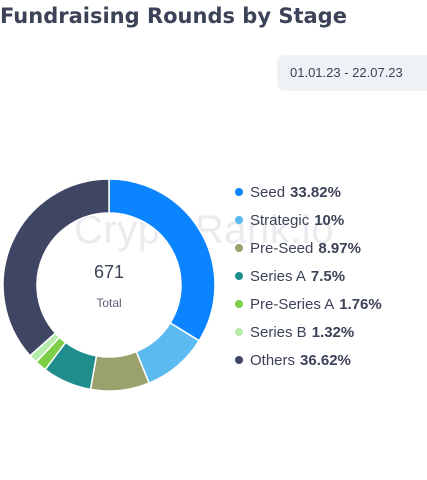 Image resolution: width=427 pixels, height=480 pixels. Describe the element at coordinates (329, 220) in the screenshot. I see `legend-value: 10%` at that location.